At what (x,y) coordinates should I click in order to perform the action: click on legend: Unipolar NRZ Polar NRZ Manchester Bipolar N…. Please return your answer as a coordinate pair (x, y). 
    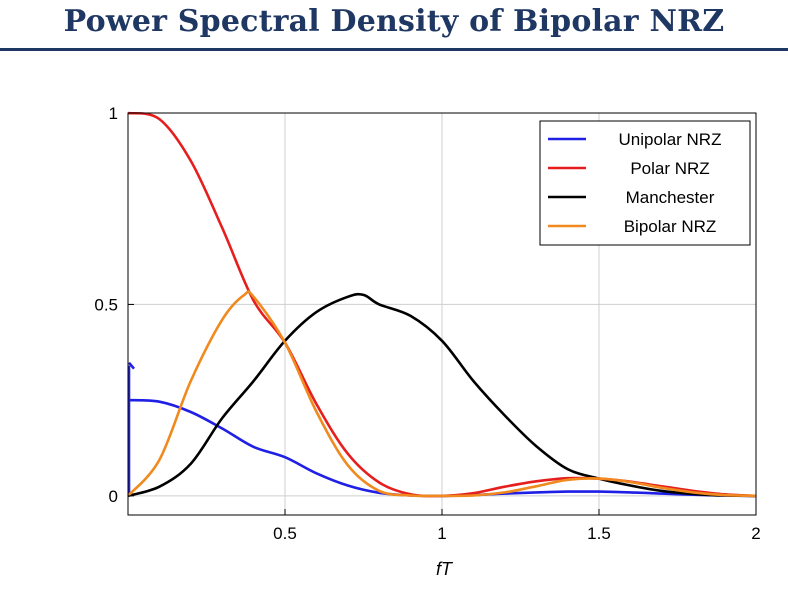
    Looking at the image, I should click on (645, 183).